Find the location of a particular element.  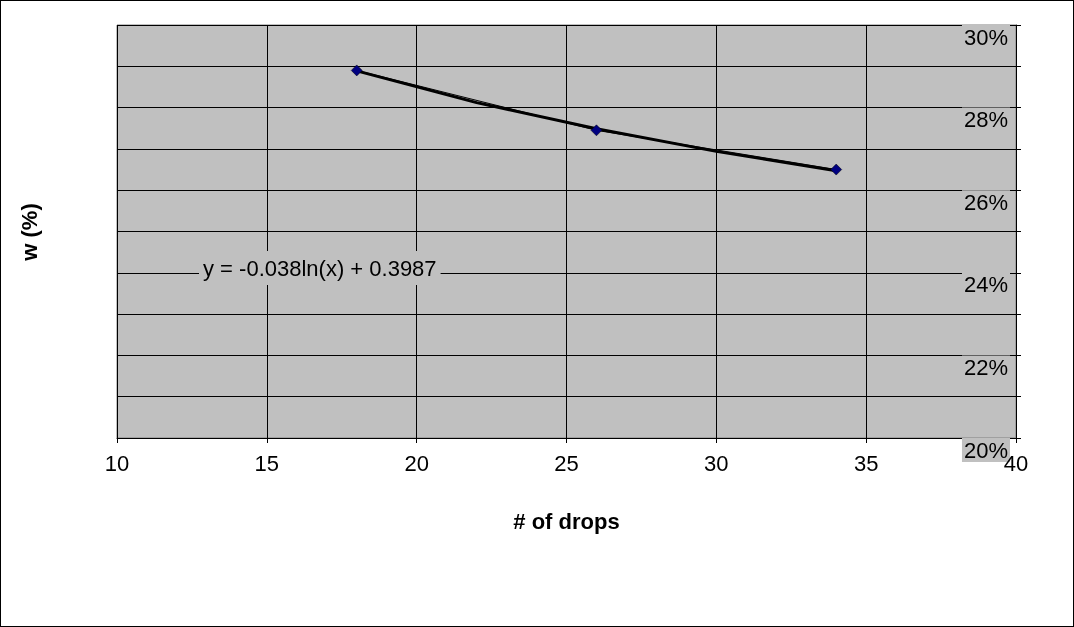

annotation: y = -0.038ln(x) + 0.3987 is located at coordinates (320, 268).